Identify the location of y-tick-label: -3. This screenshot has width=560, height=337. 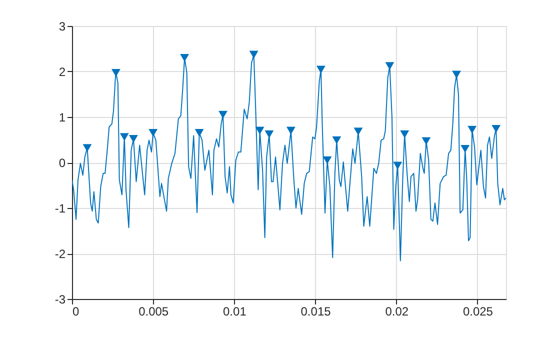
(60, 299).